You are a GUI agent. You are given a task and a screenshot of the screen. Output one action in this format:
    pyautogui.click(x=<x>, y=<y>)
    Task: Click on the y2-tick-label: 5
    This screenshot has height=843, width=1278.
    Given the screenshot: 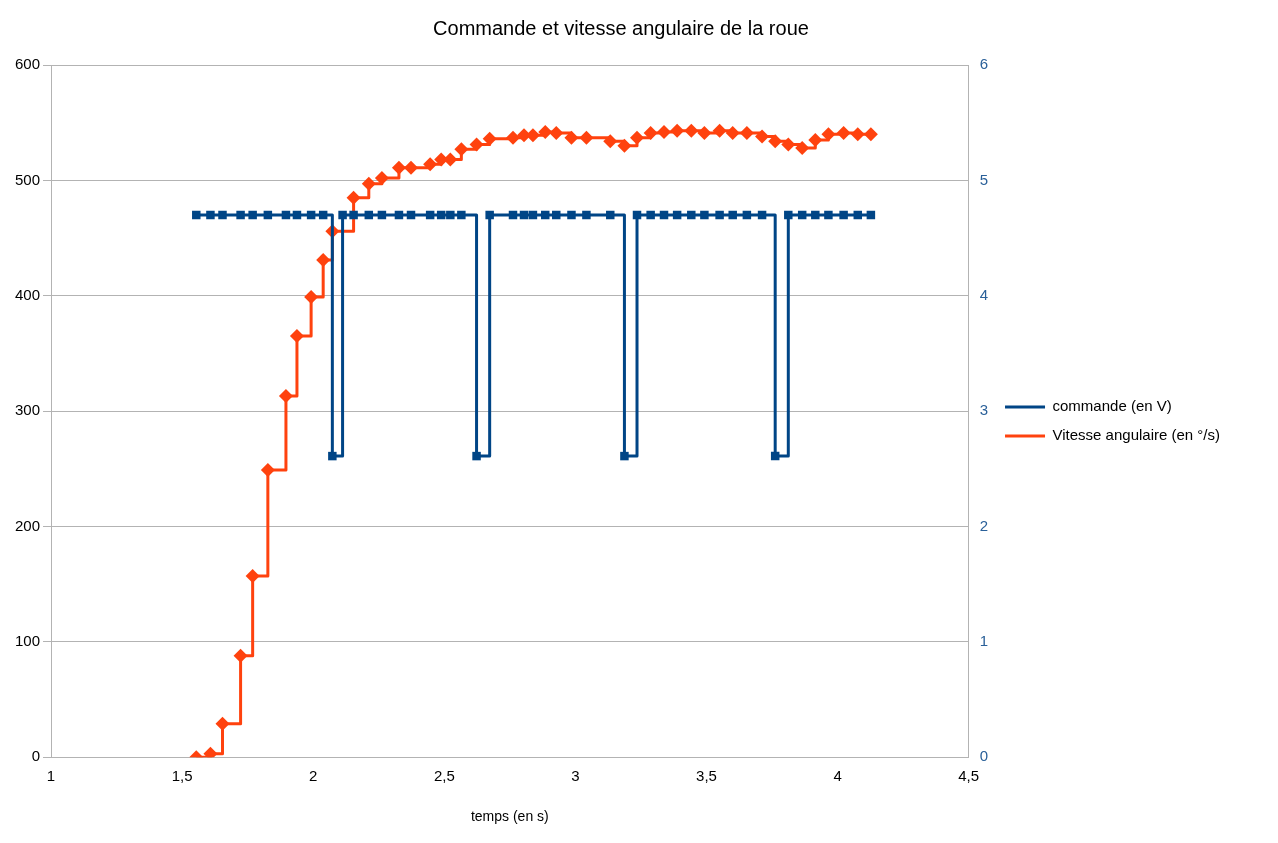 What is the action you would take?
    pyautogui.click(x=984, y=179)
    